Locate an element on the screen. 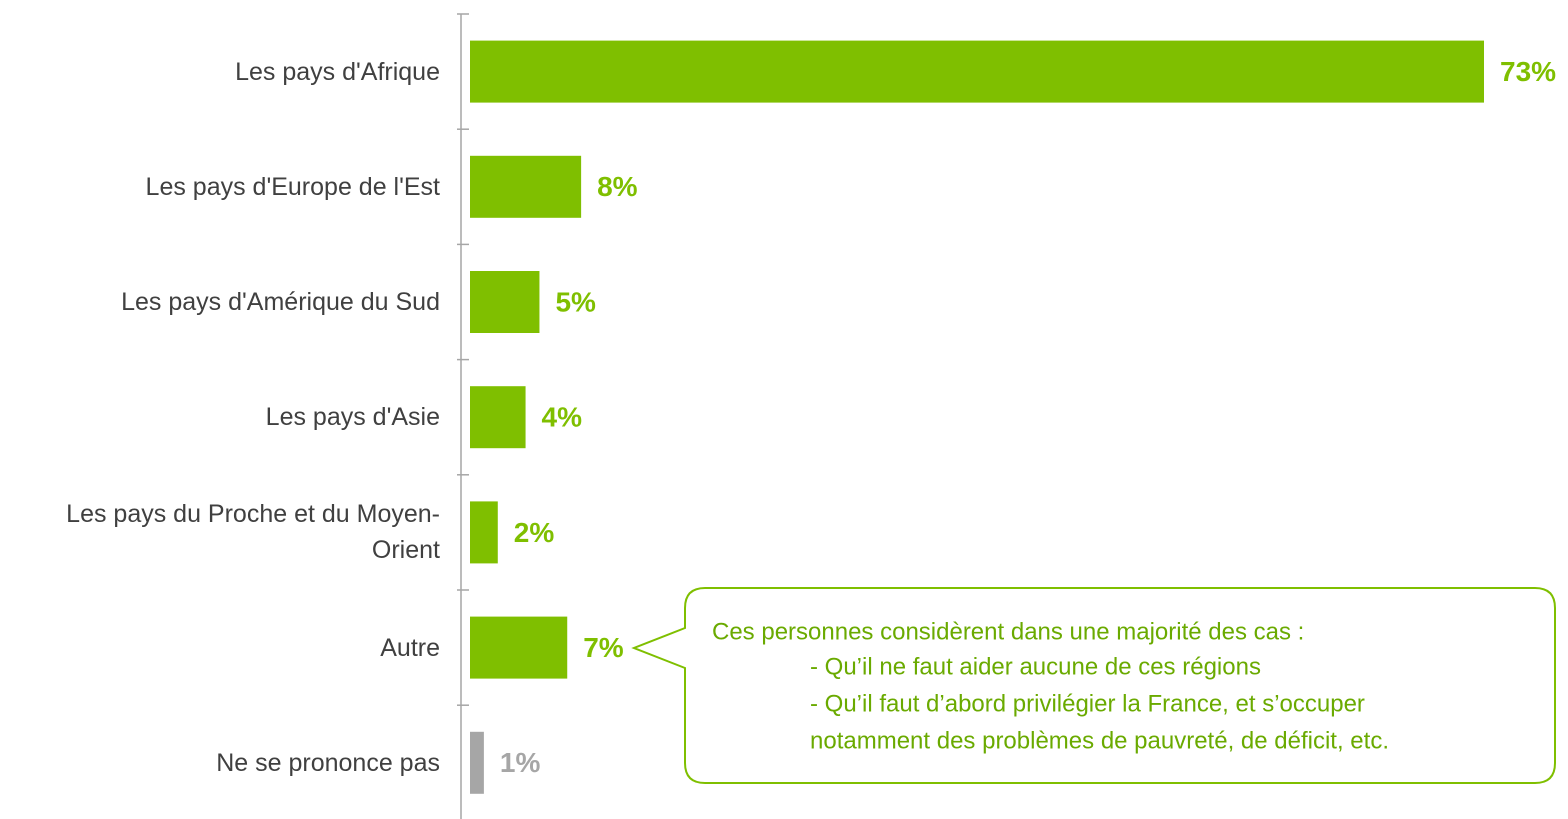 The width and height of the screenshot is (1568, 819). value-label: 7% is located at coordinates (603, 647).